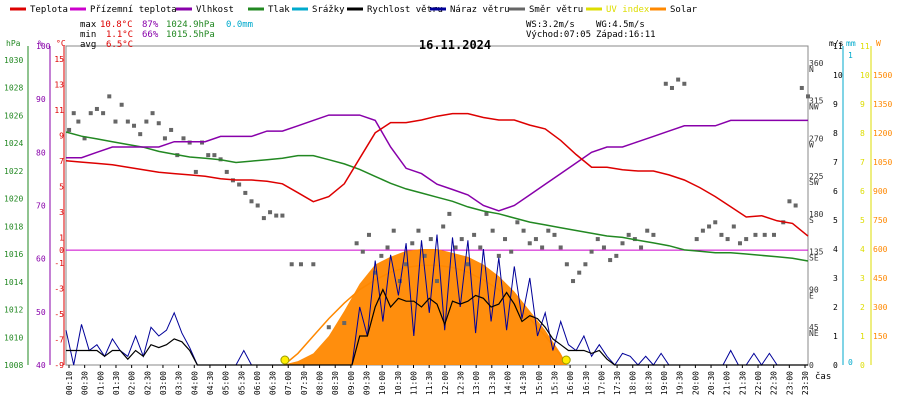 Image resolution: width=900 pixels, height=400 pixels. Describe the element at coordinates (279, 10) in the screenshot. I see `legend-label-3: Tlak` at that location.